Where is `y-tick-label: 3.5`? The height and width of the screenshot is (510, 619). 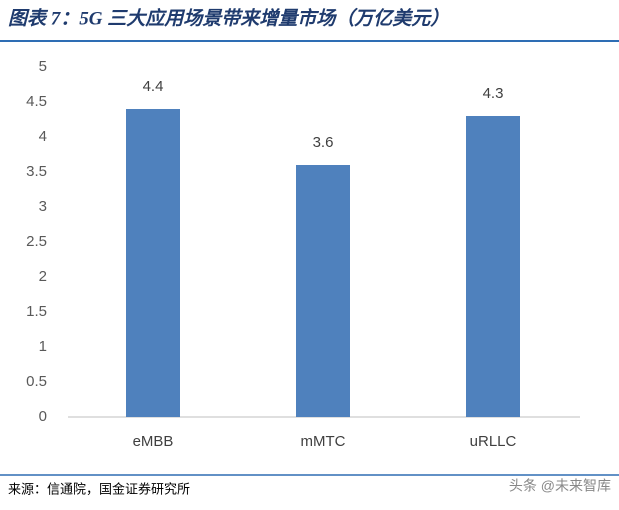
y-tick-label: 3.5 is located at coordinates (36, 171).